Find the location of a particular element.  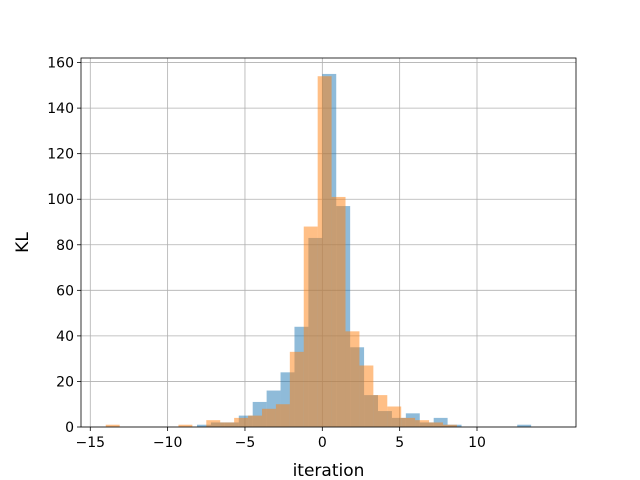

x-tick-label: −5 is located at coordinates (245, 443).